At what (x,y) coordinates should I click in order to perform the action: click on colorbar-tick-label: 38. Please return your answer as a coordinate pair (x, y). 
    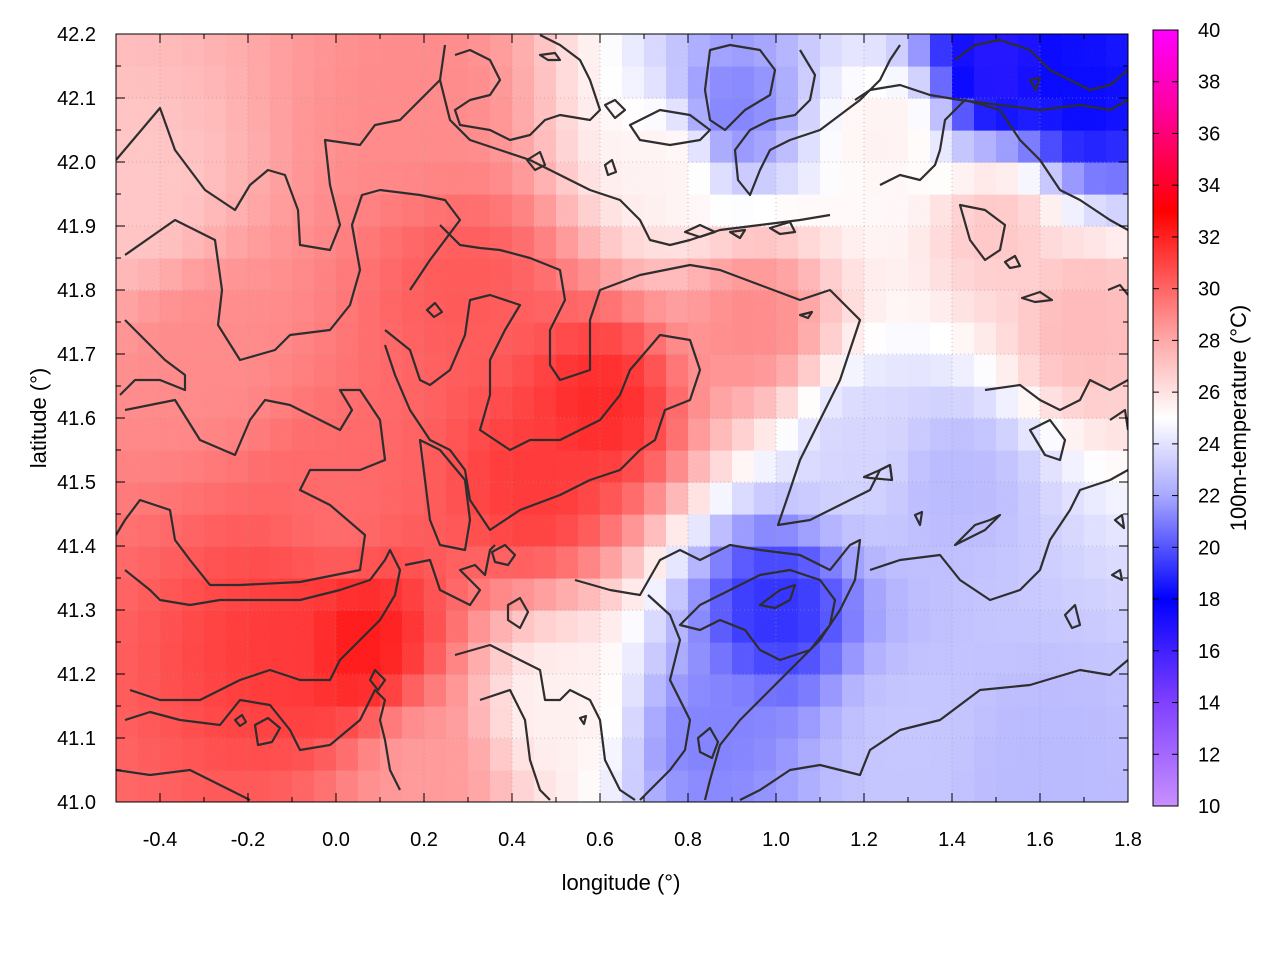
    Looking at the image, I should click on (1209, 83).